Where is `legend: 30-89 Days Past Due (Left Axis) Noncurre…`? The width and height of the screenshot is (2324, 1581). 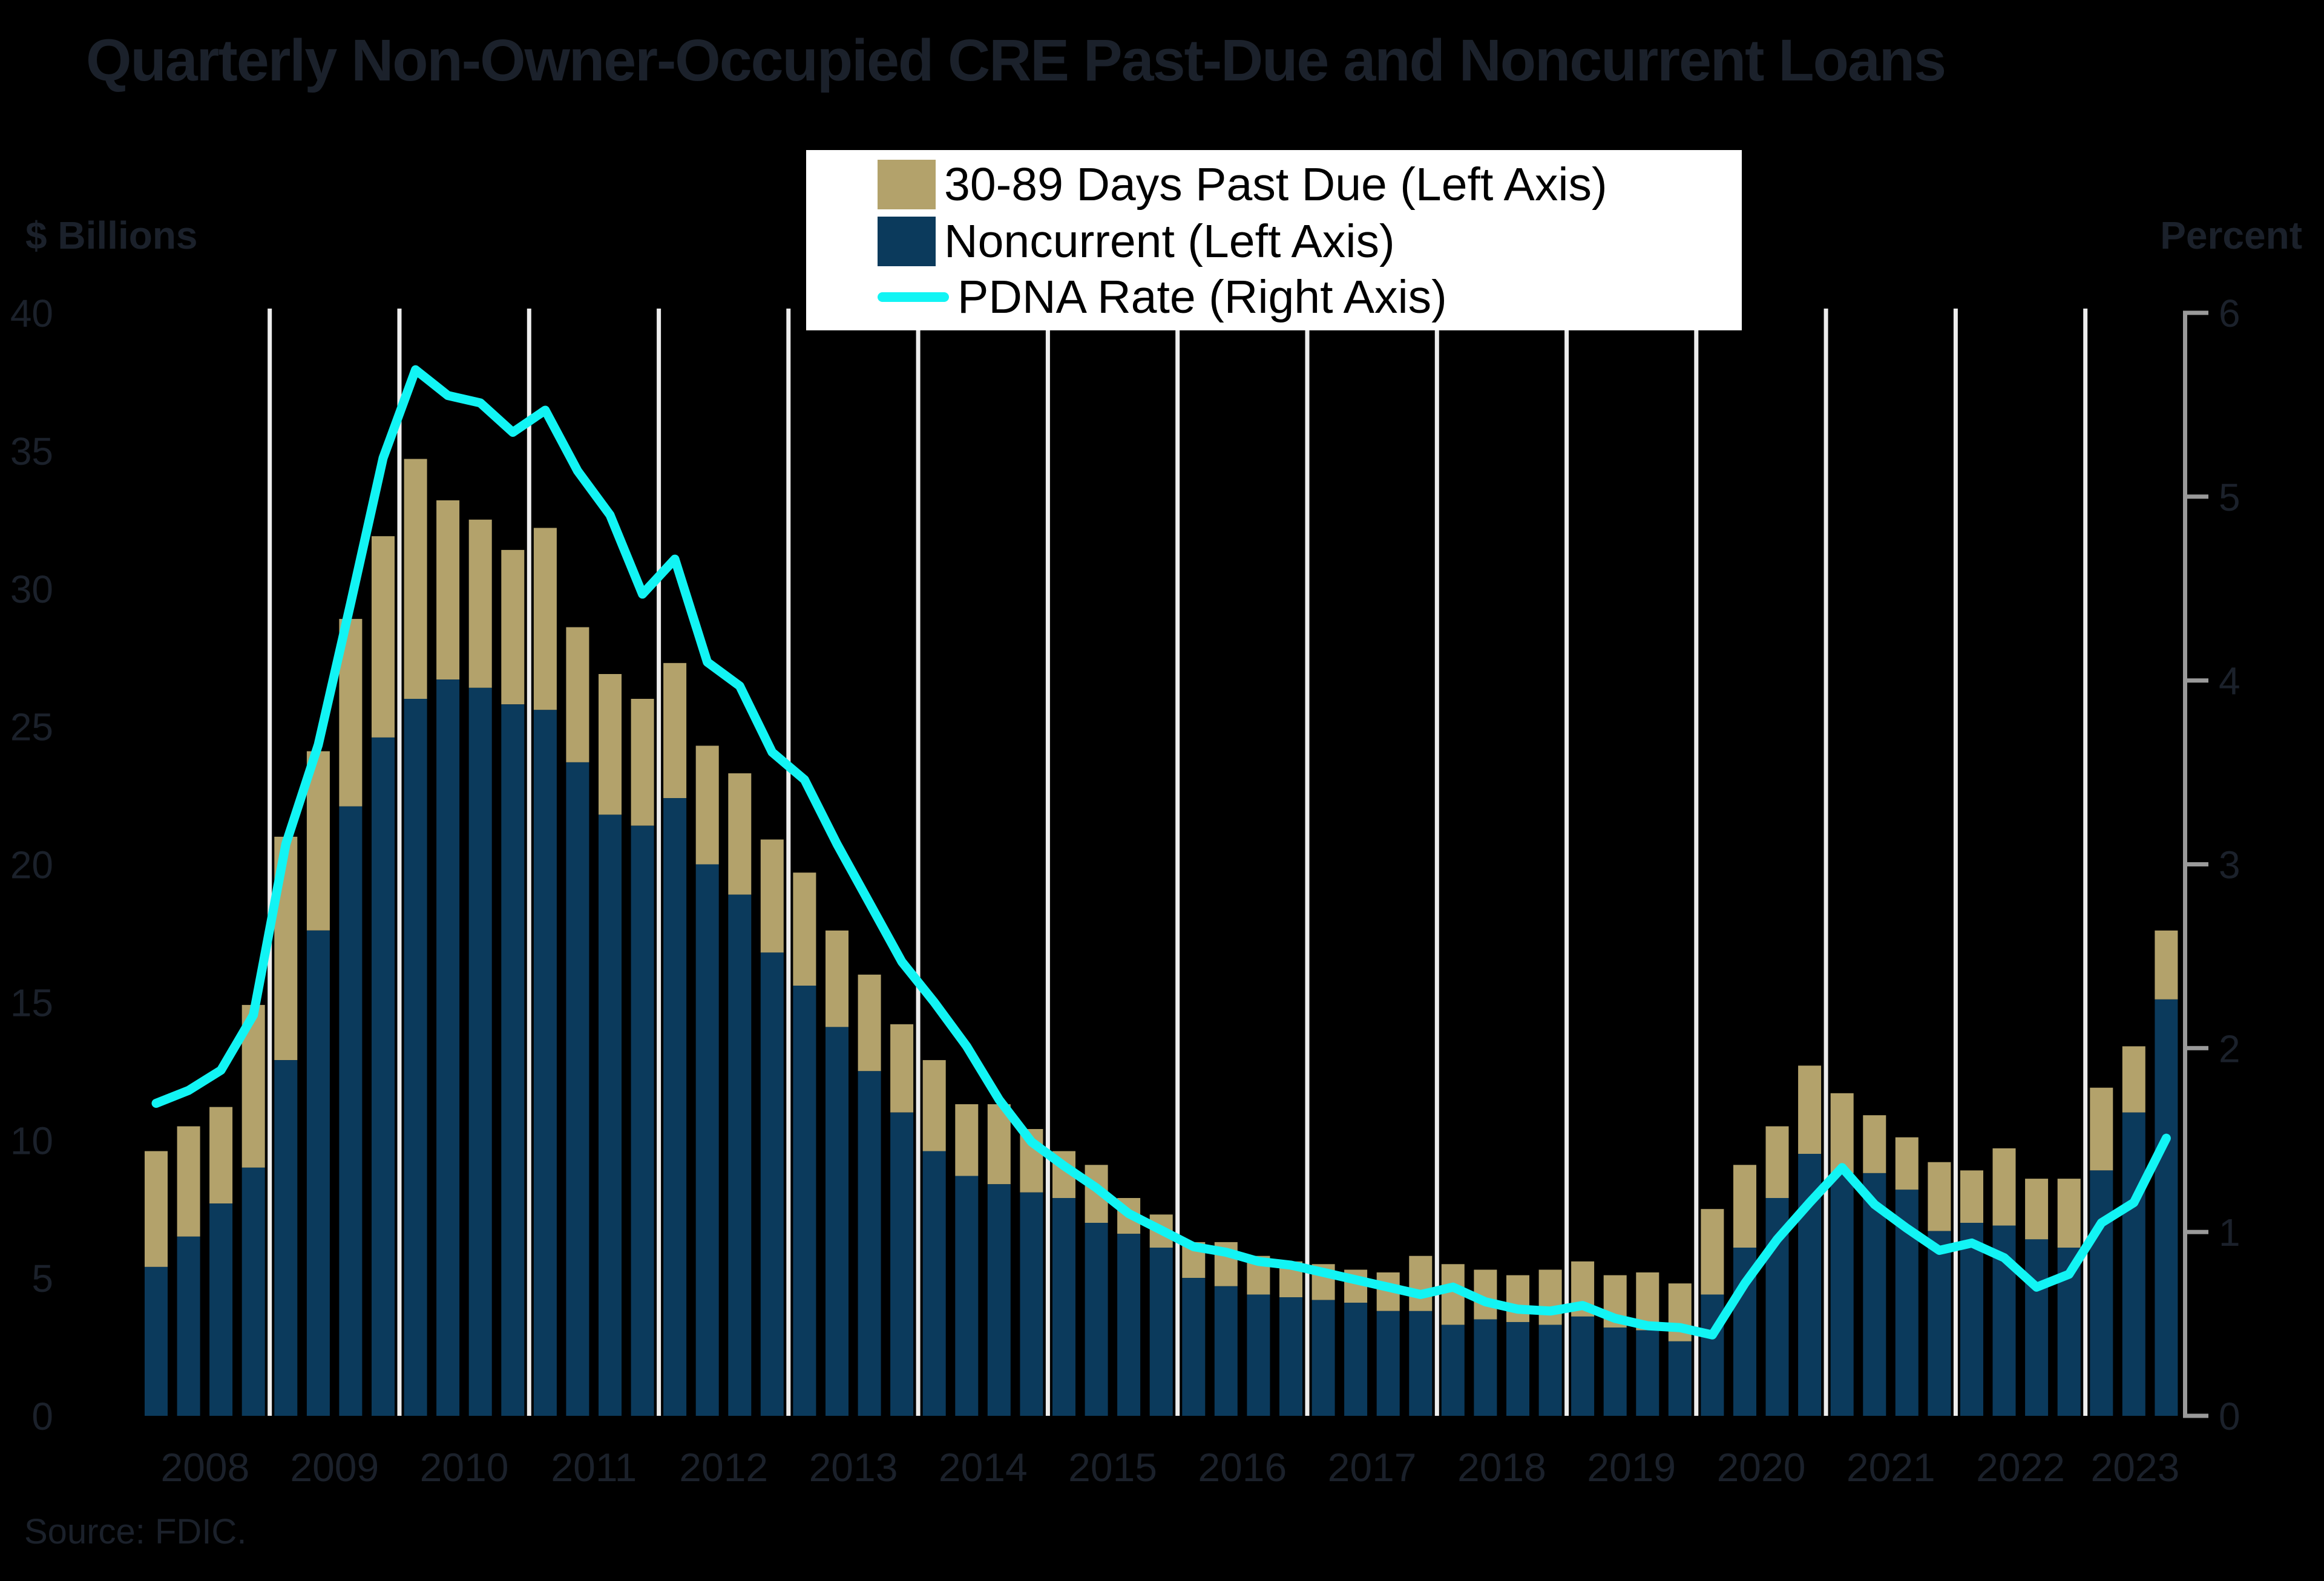 legend: 30-89 Days Past Due (Left Axis) Noncurre… is located at coordinates (1274, 240).